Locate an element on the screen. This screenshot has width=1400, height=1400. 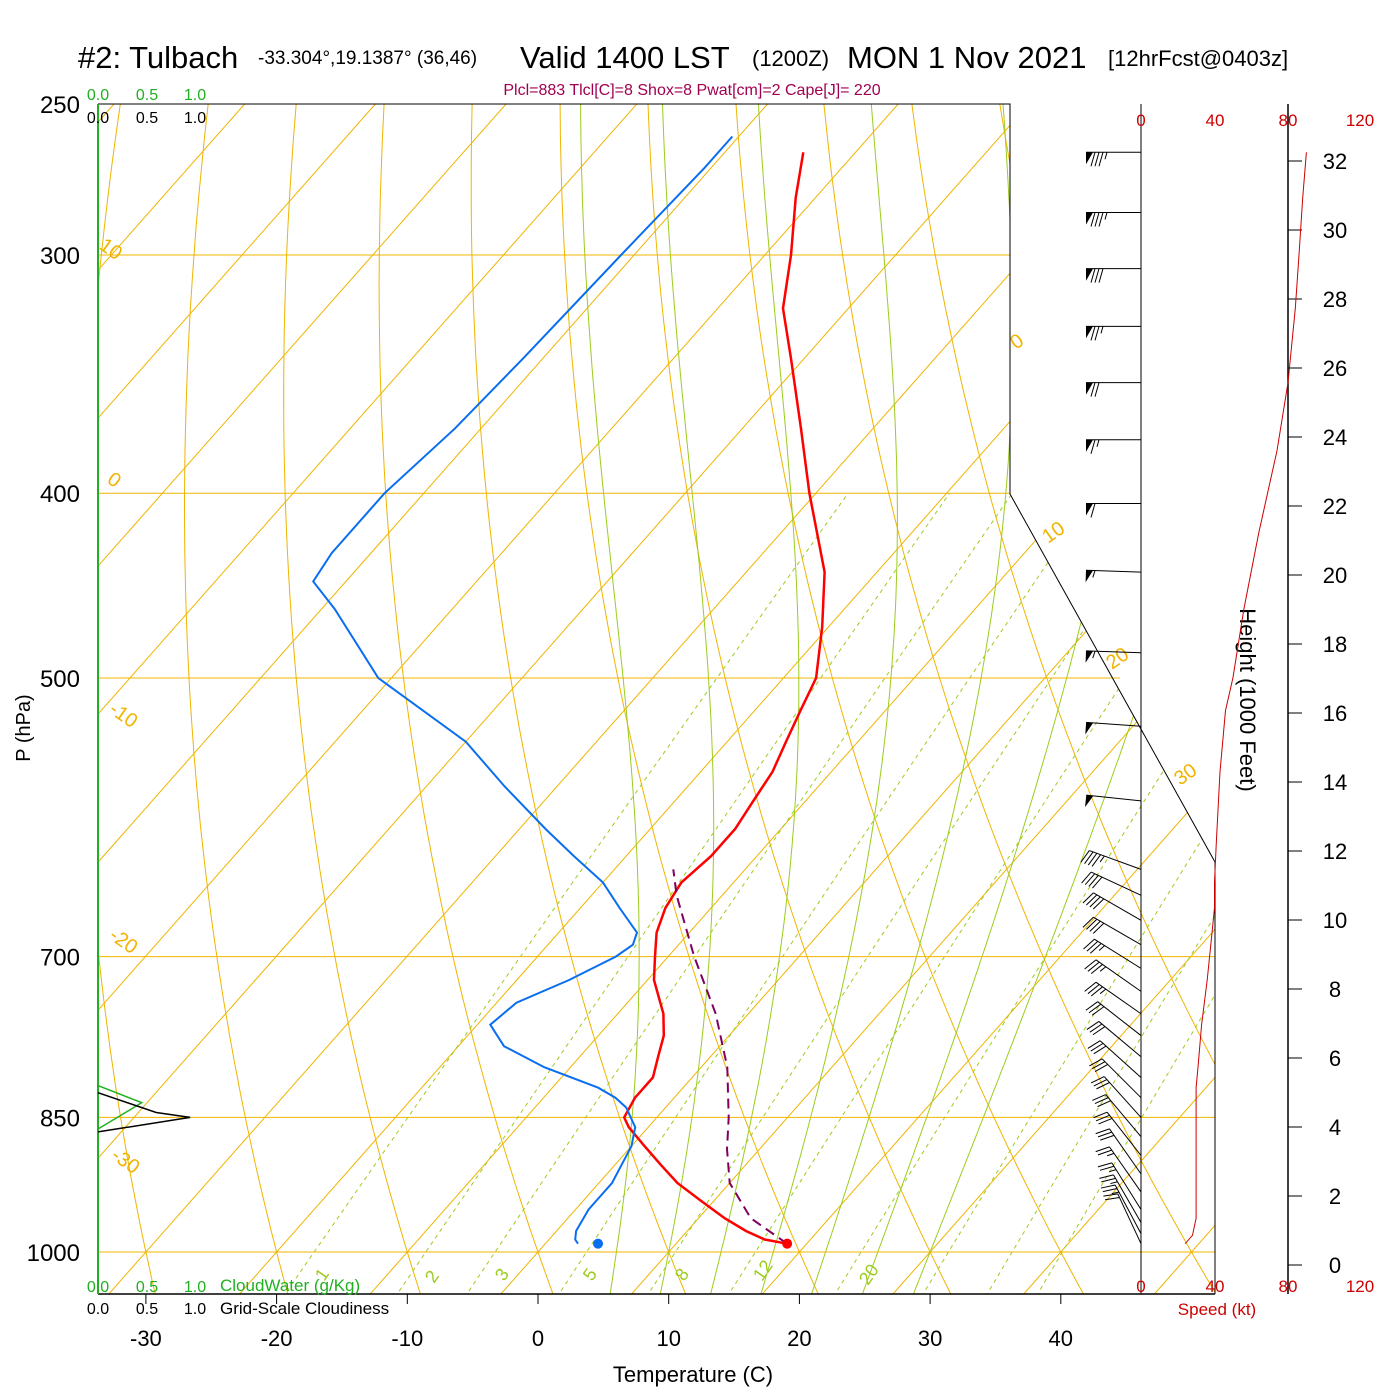
station-title: #2: Tulbach is located at coordinates (158, 57).